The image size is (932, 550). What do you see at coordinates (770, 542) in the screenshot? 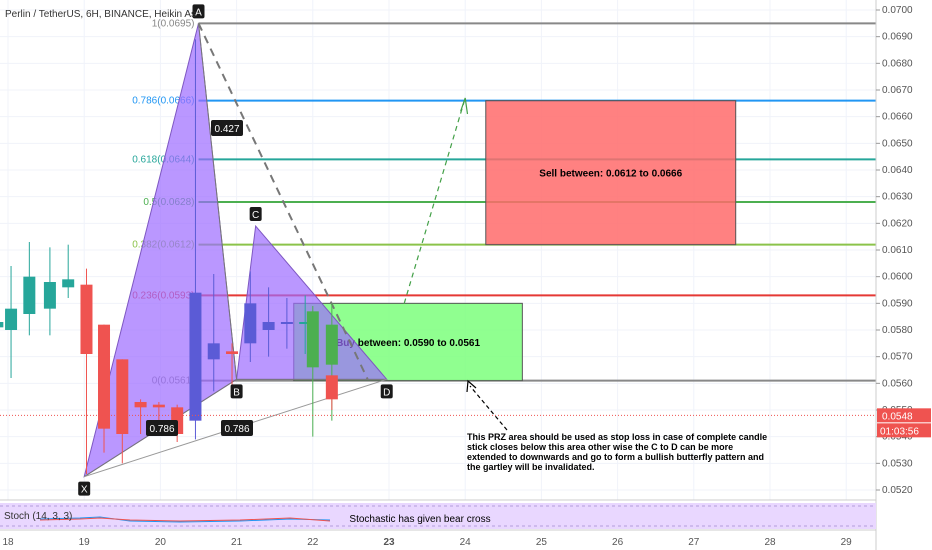
I see `x-tick-label: 28` at bounding box center [770, 542].